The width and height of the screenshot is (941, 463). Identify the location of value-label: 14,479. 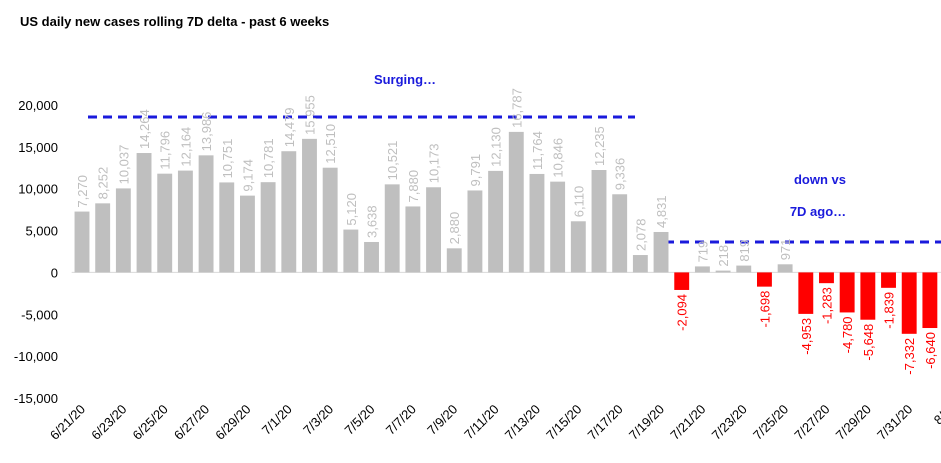
(289, 127).